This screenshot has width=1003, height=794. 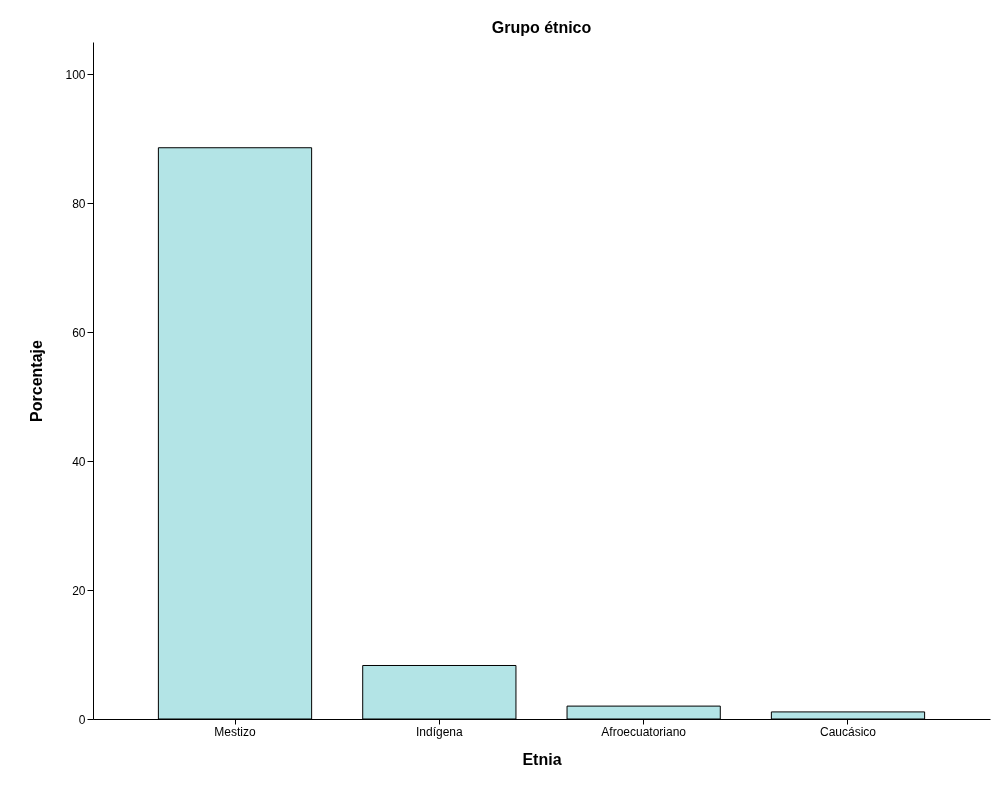 I want to click on y-tick-label: 100, so click(x=75, y=74).